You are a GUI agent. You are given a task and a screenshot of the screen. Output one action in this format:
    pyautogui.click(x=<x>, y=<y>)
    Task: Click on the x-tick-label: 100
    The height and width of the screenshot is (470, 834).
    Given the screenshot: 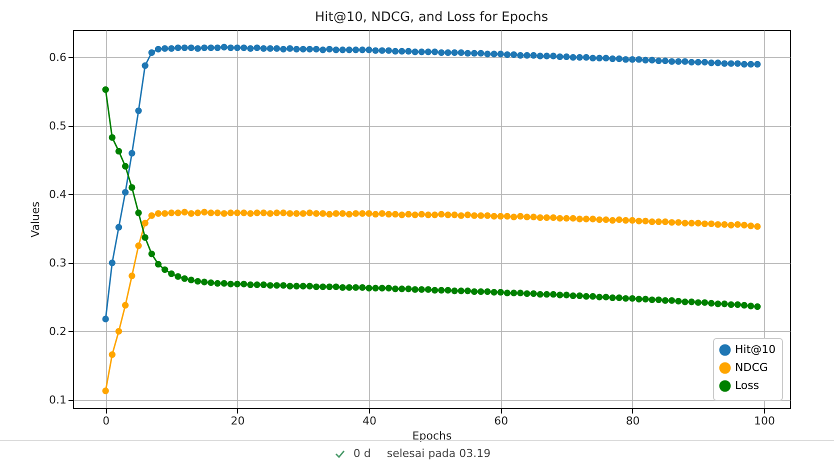 What is the action you would take?
    pyautogui.click(x=764, y=421)
    